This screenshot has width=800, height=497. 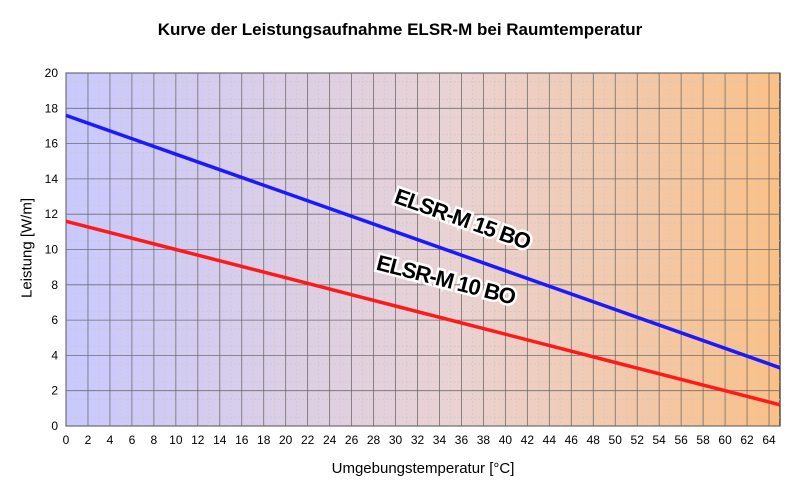 I want to click on y-tick-label: 18, so click(x=52, y=108).